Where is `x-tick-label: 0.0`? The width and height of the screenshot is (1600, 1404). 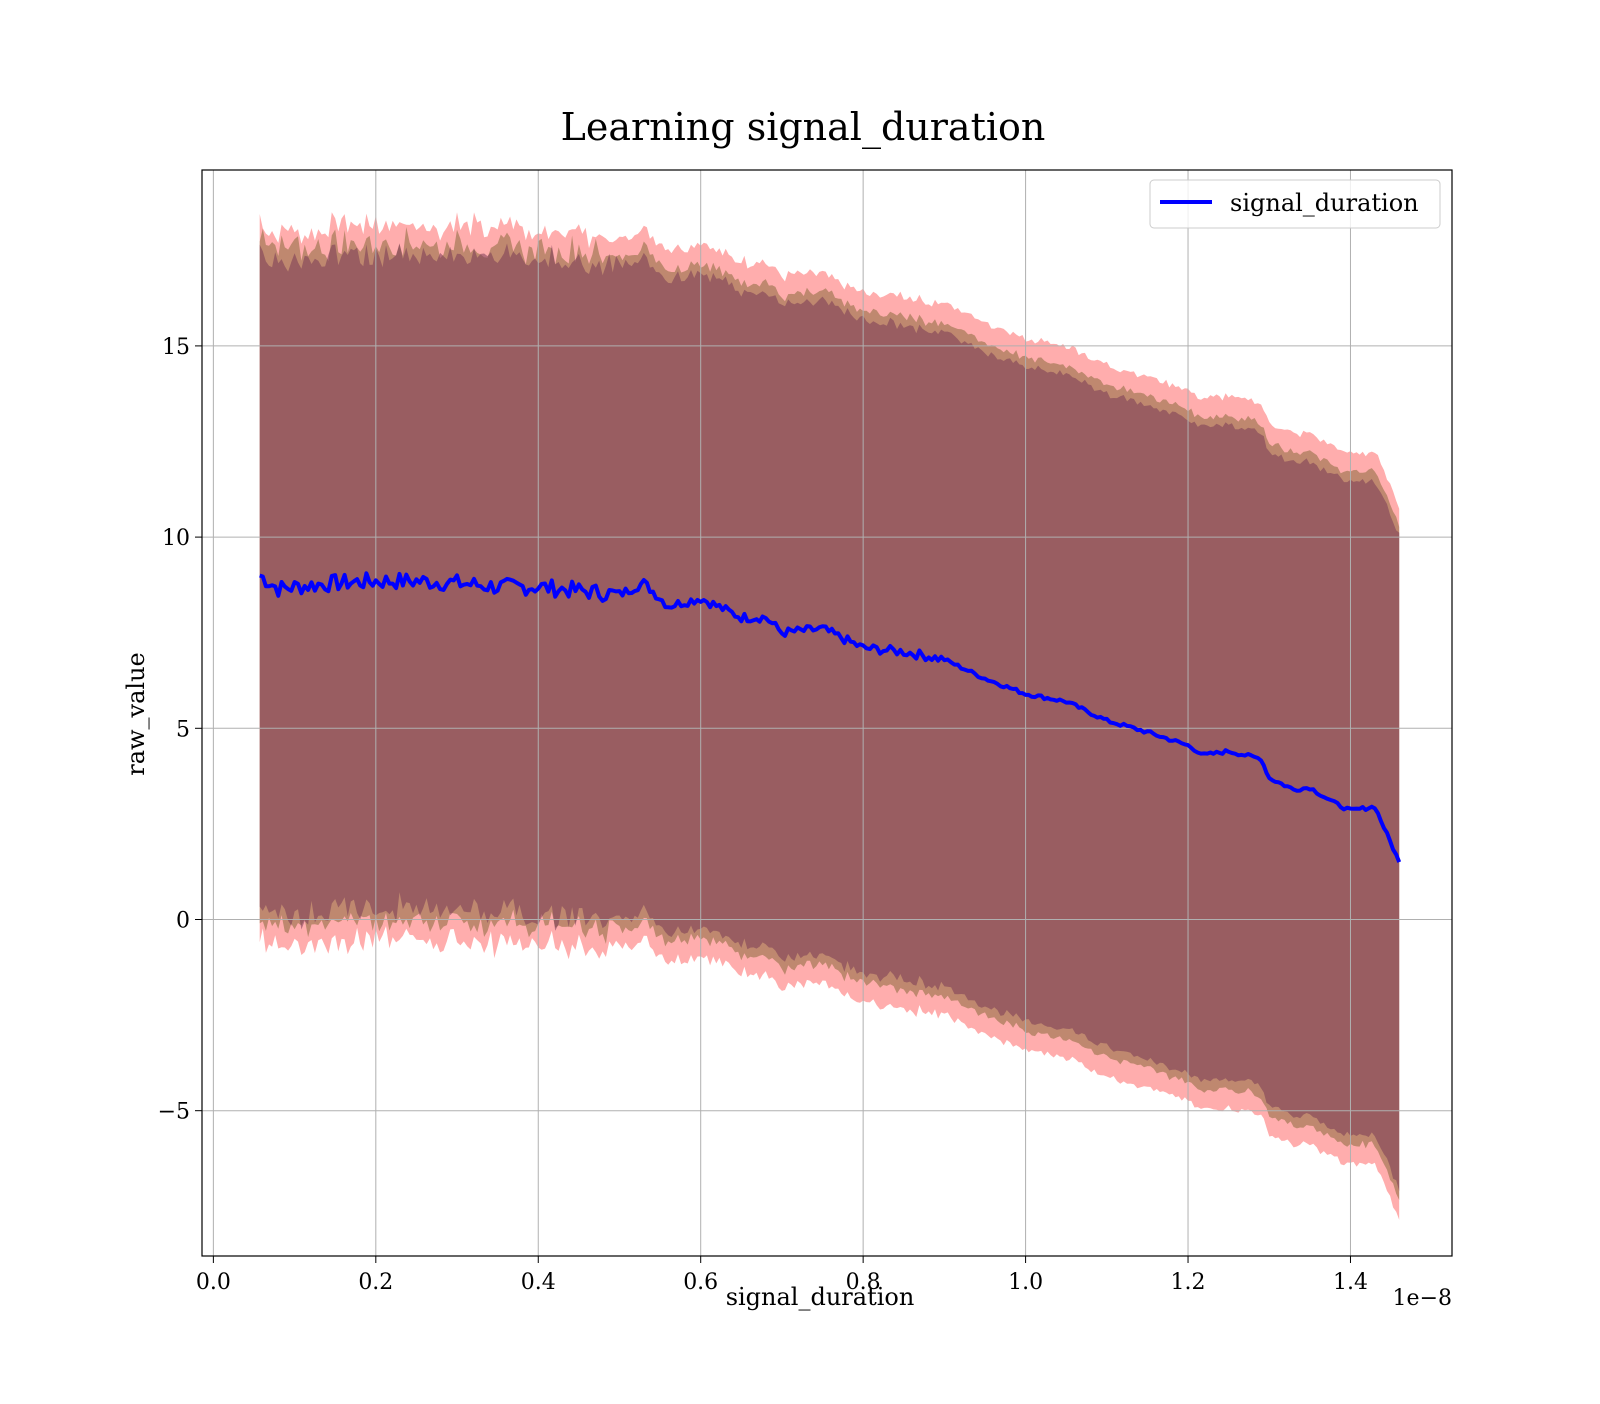 x-tick-label: 0.0 is located at coordinates (213, 1282).